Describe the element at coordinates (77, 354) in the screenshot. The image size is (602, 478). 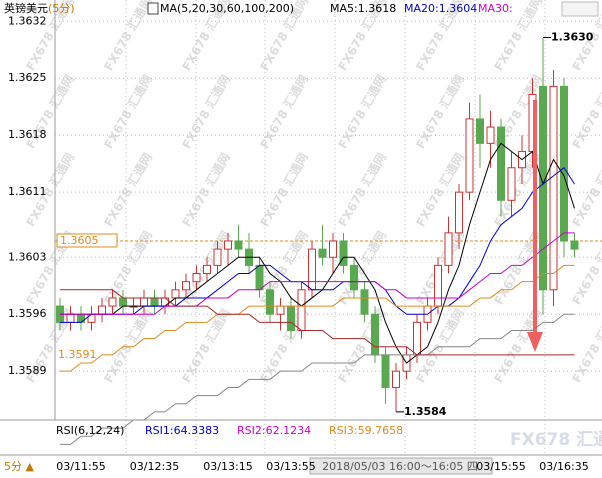
I see `side-label: 1.3591` at that location.